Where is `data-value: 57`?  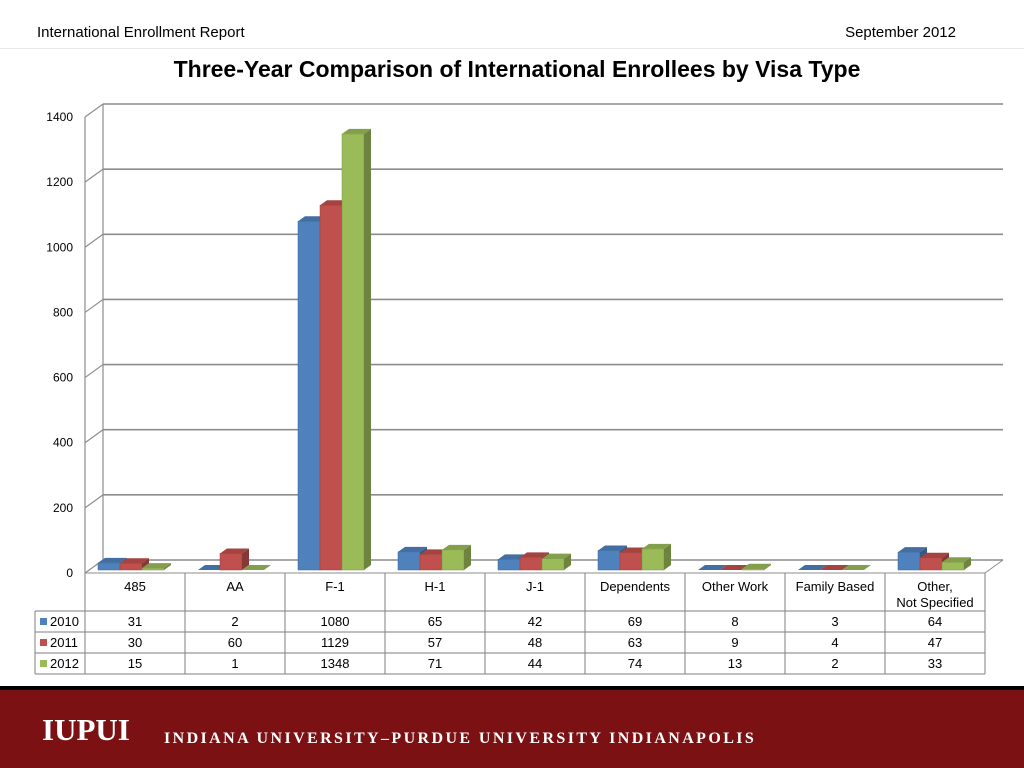 data-value: 57 is located at coordinates (435, 642).